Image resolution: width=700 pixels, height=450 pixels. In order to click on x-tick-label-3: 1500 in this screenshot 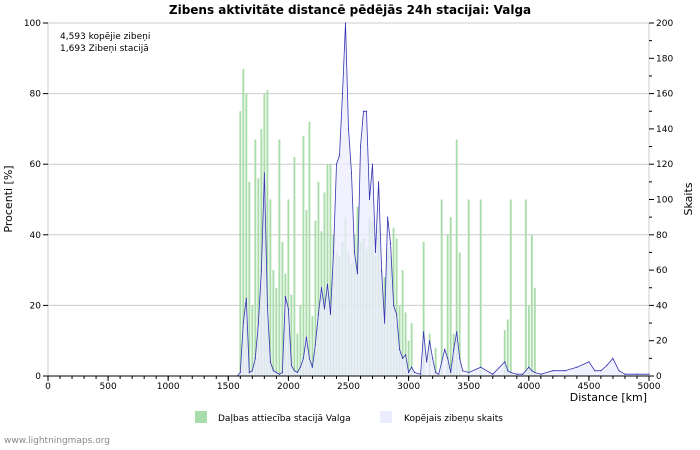, I will do `click(228, 387)`.